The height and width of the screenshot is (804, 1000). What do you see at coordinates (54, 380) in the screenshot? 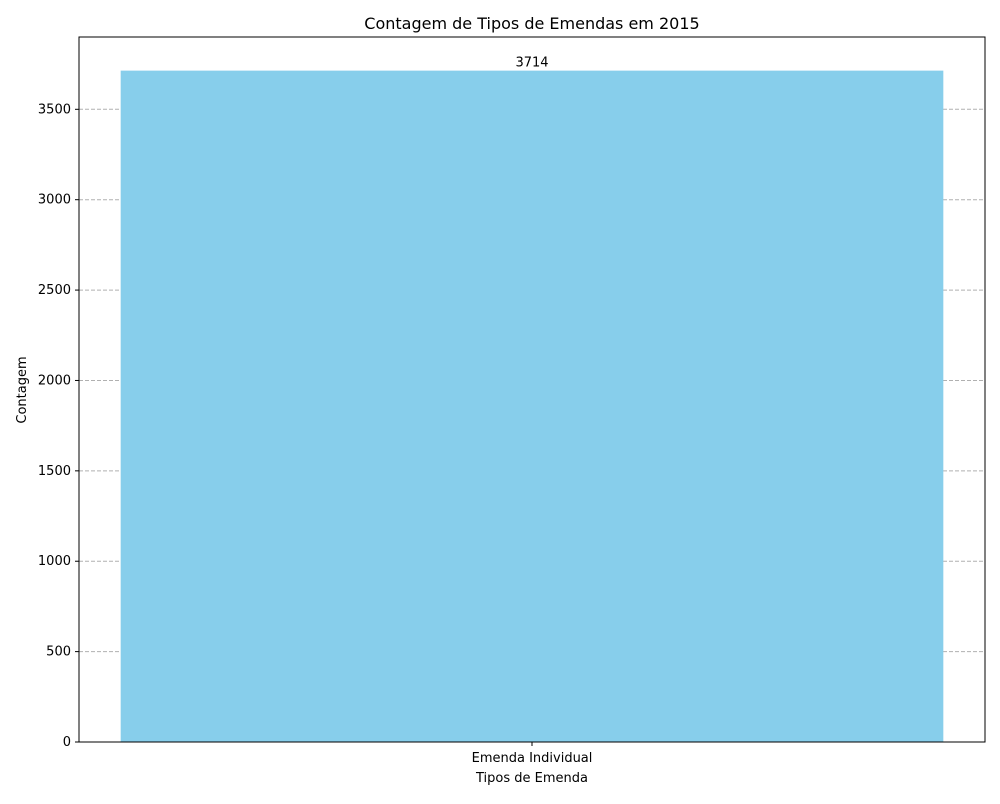
I see `y-tick-label: 2000` at bounding box center [54, 380].